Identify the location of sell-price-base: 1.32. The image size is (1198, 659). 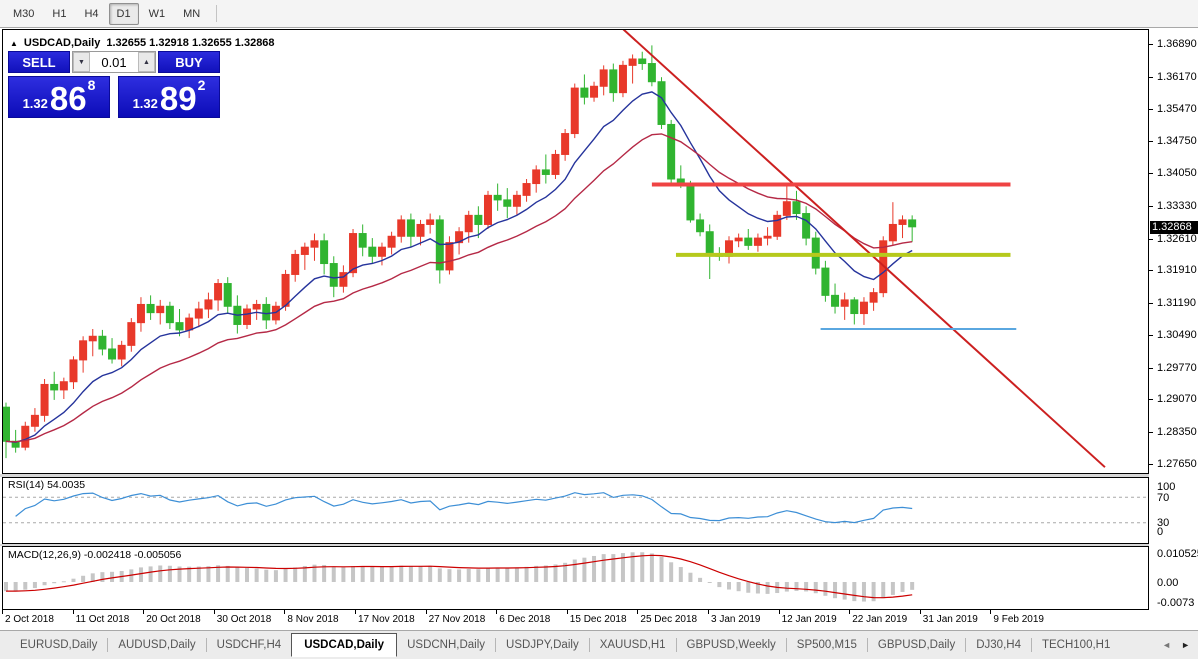
(35, 103).